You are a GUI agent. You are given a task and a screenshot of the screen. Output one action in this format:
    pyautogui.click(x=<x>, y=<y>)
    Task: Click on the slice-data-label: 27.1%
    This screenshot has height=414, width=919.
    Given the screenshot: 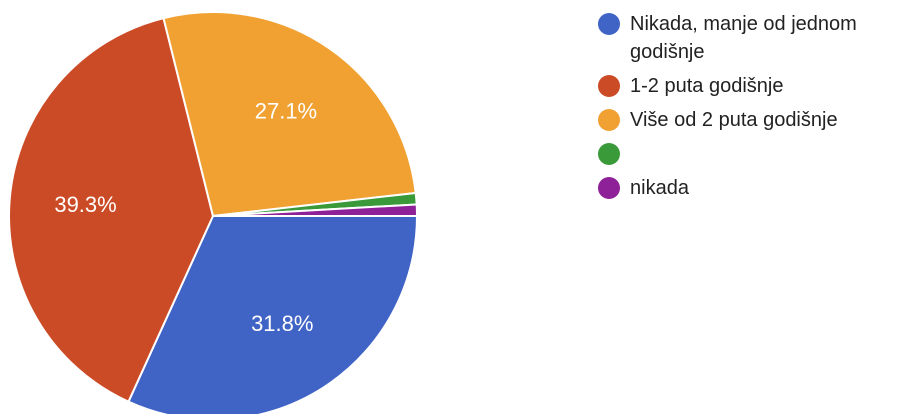 What is the action you would take?
    pyautogui.click(x=286, y=110)
    